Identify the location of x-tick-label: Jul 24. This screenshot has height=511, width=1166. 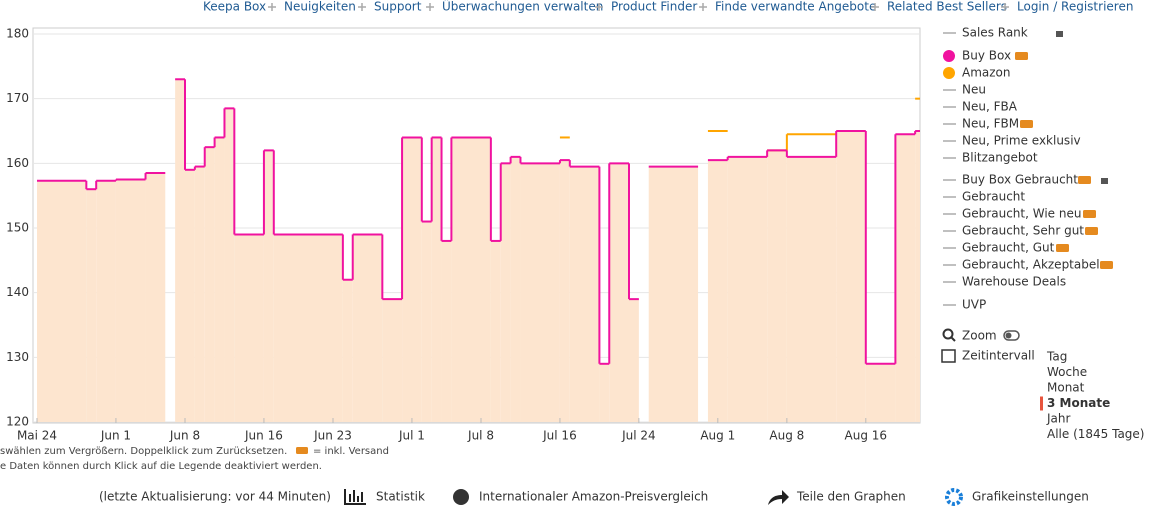
(638, 436).